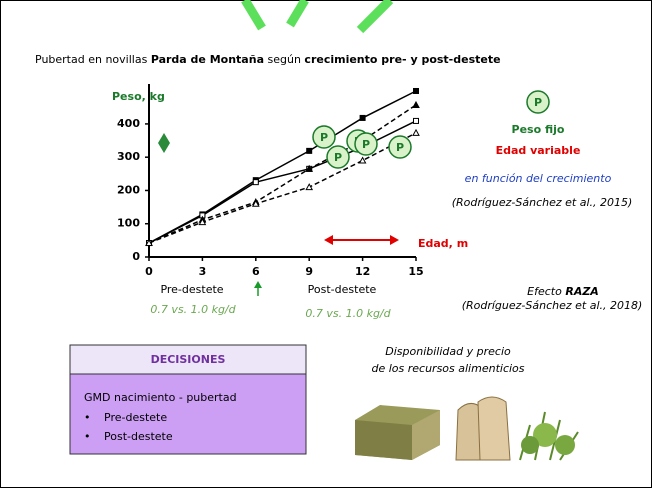 The image size is (652, 488). Describe the element at coordinates (538, 150) in the screenshot. I see `headline: Edad variable` at that location.